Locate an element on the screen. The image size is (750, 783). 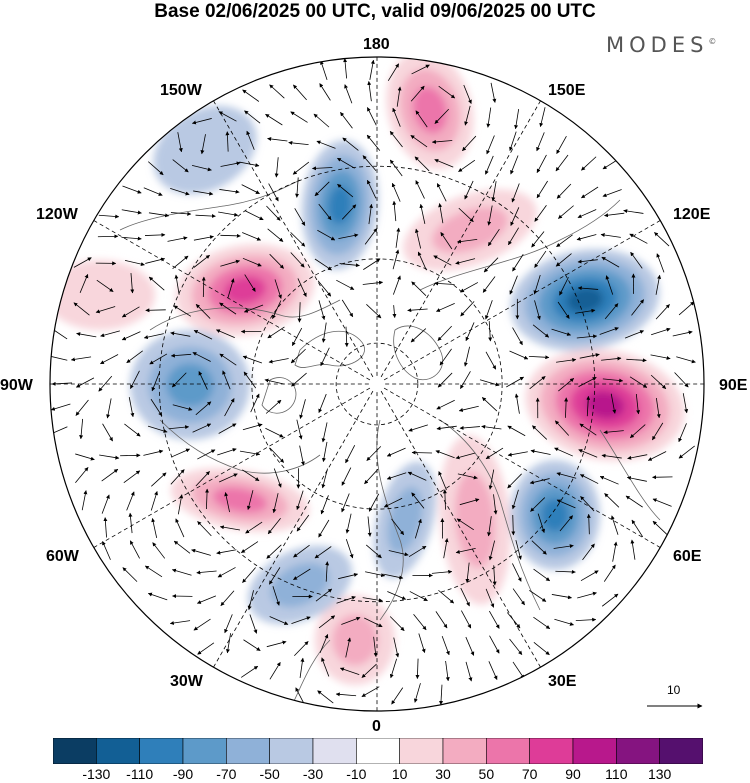
colorbar-tick-label: 30 is located at coordinates (443, 774).